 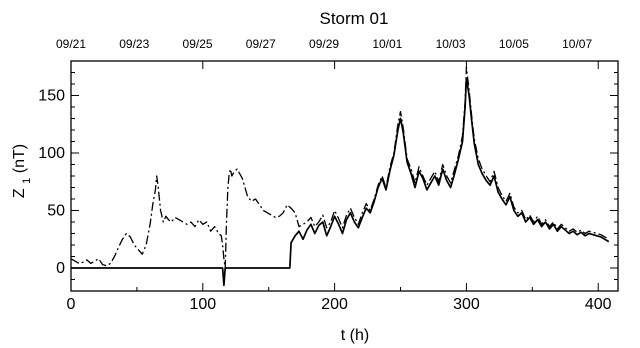 I want to click on x-tick-label: 400, so click(x=598, y=304).